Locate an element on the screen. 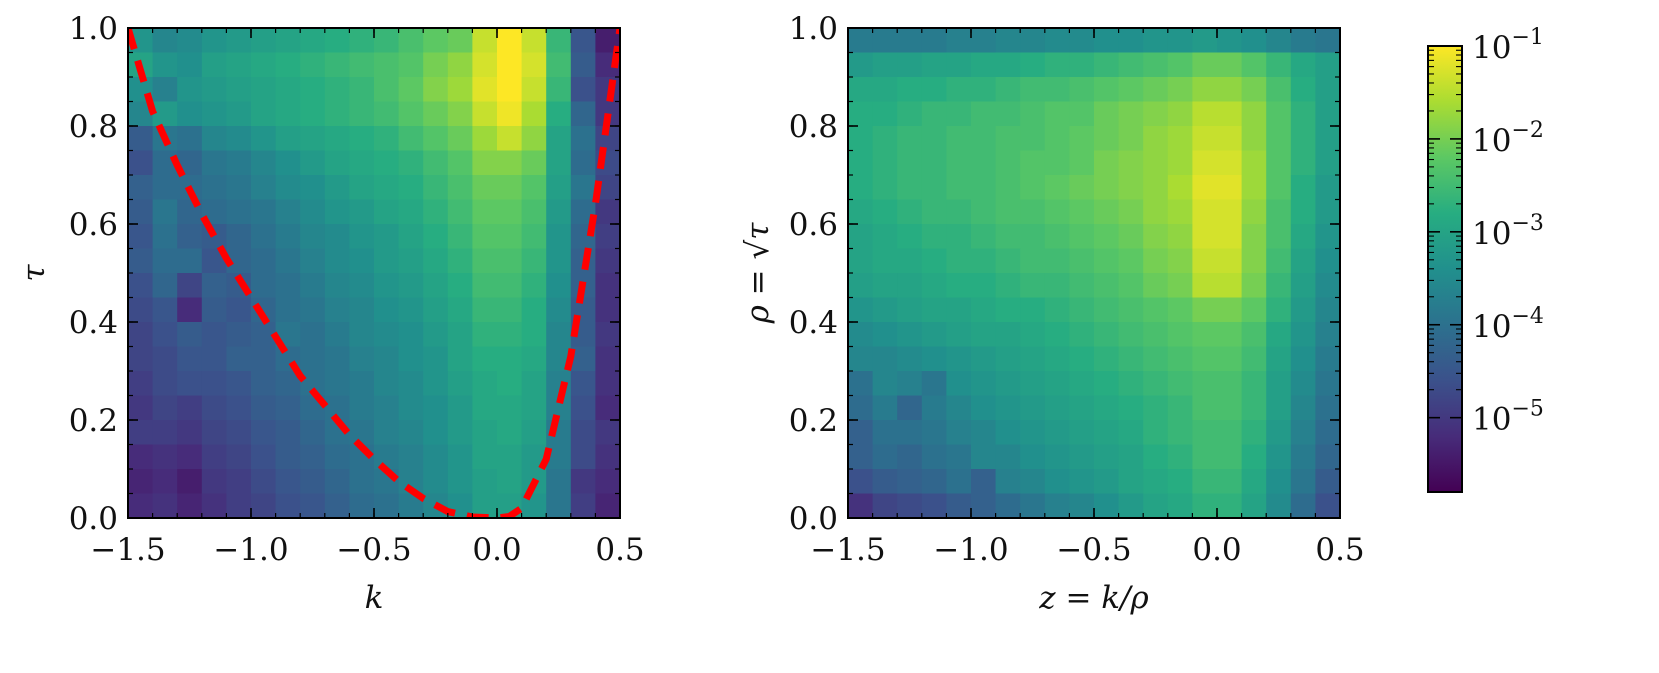 The height and width of the screenshot is (673, 1659). x-tick-label: −0.5 is located at coordinates (1093, 550).